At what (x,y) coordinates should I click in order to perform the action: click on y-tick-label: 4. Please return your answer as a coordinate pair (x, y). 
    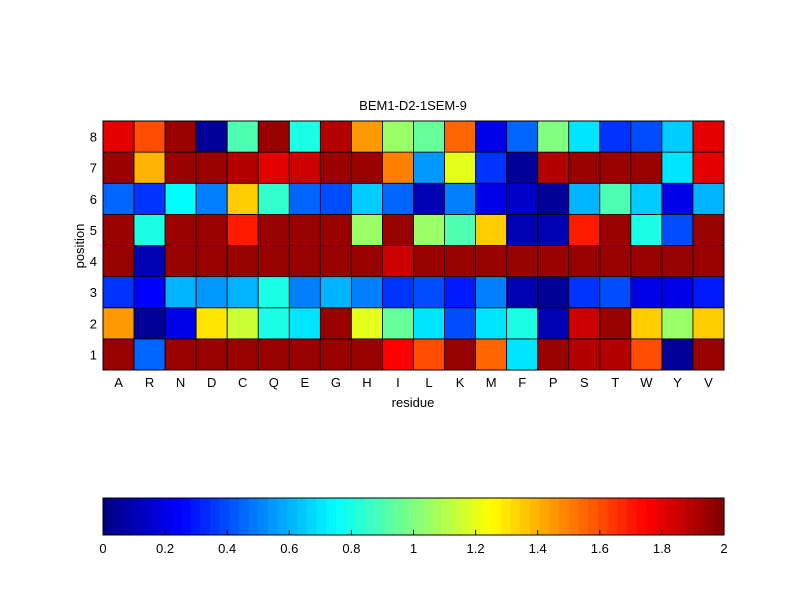
    Looking at the image, I should click on (93, 261).